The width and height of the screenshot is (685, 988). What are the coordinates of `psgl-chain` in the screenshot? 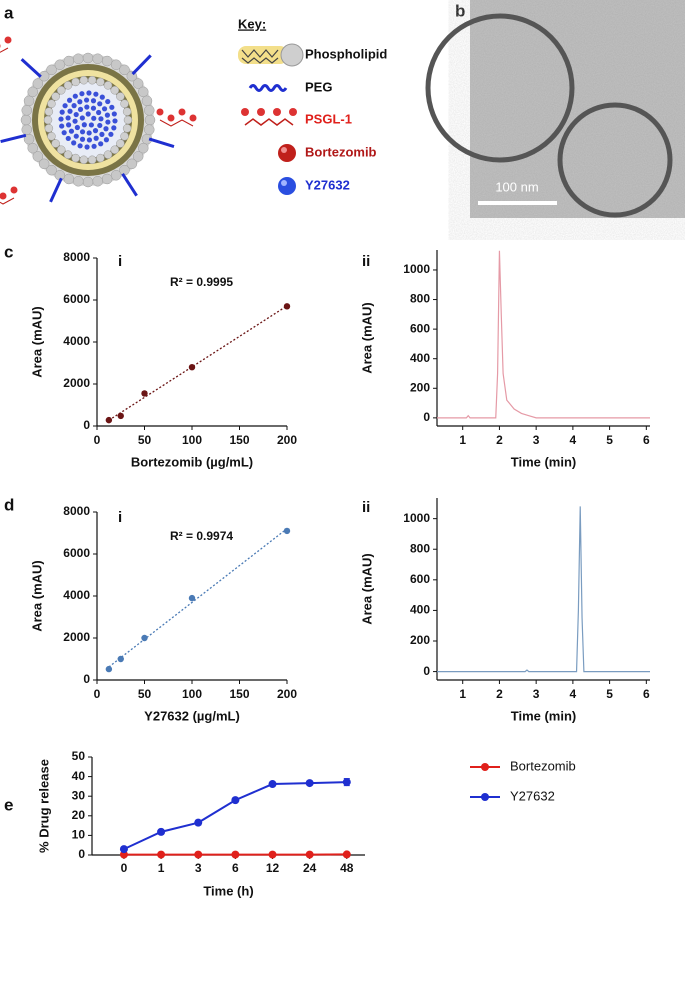 It's located at (4, 50).